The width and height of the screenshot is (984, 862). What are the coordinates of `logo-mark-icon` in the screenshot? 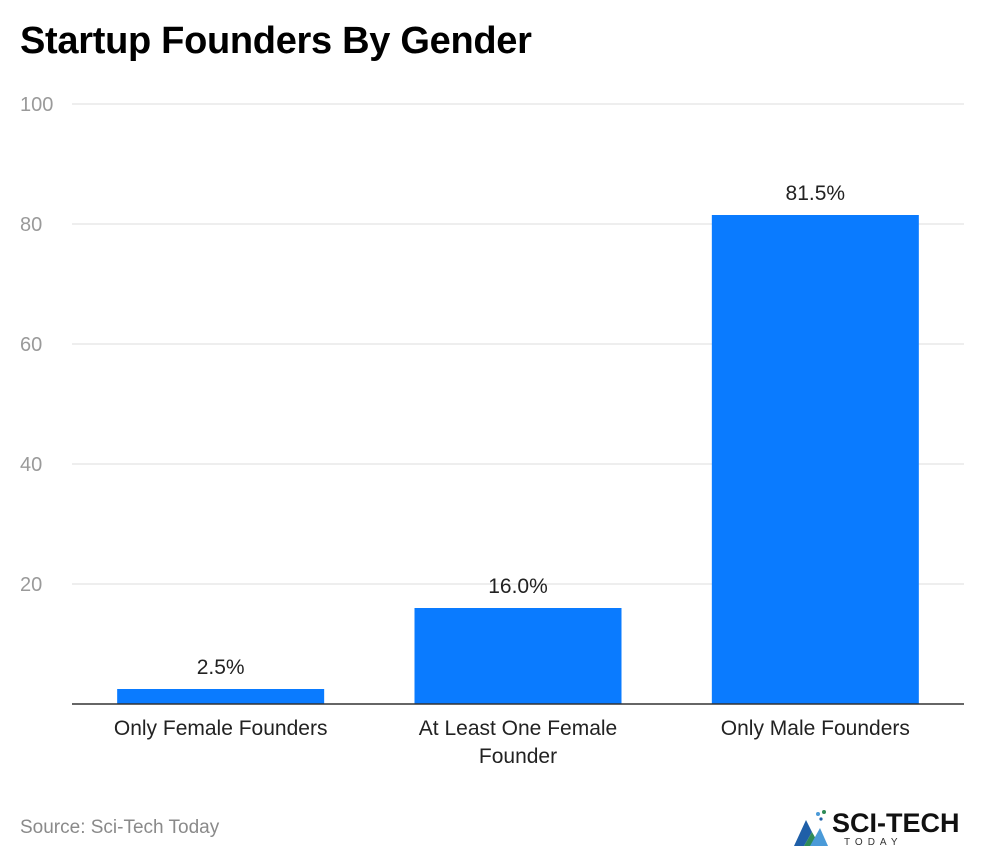 It's located at (811, 828).